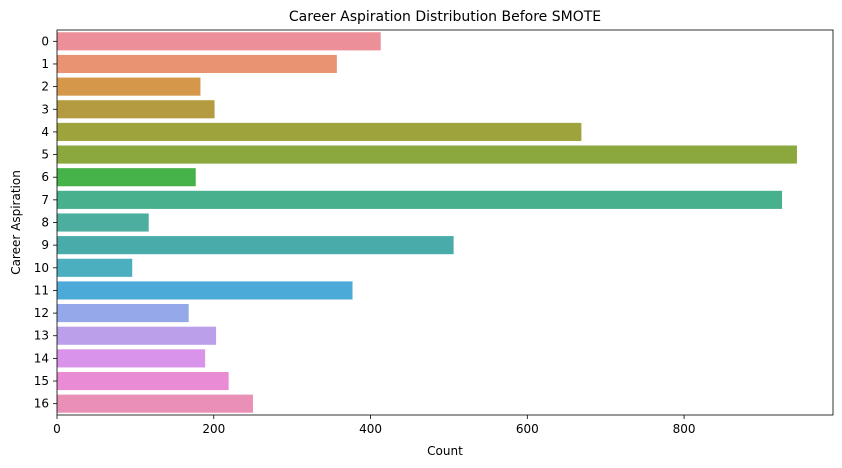 This screenshot has height=468, width=842. Describe the element at coordinates (41, 290) in the screenshot. I see `y-tick-label: 11` at that location.